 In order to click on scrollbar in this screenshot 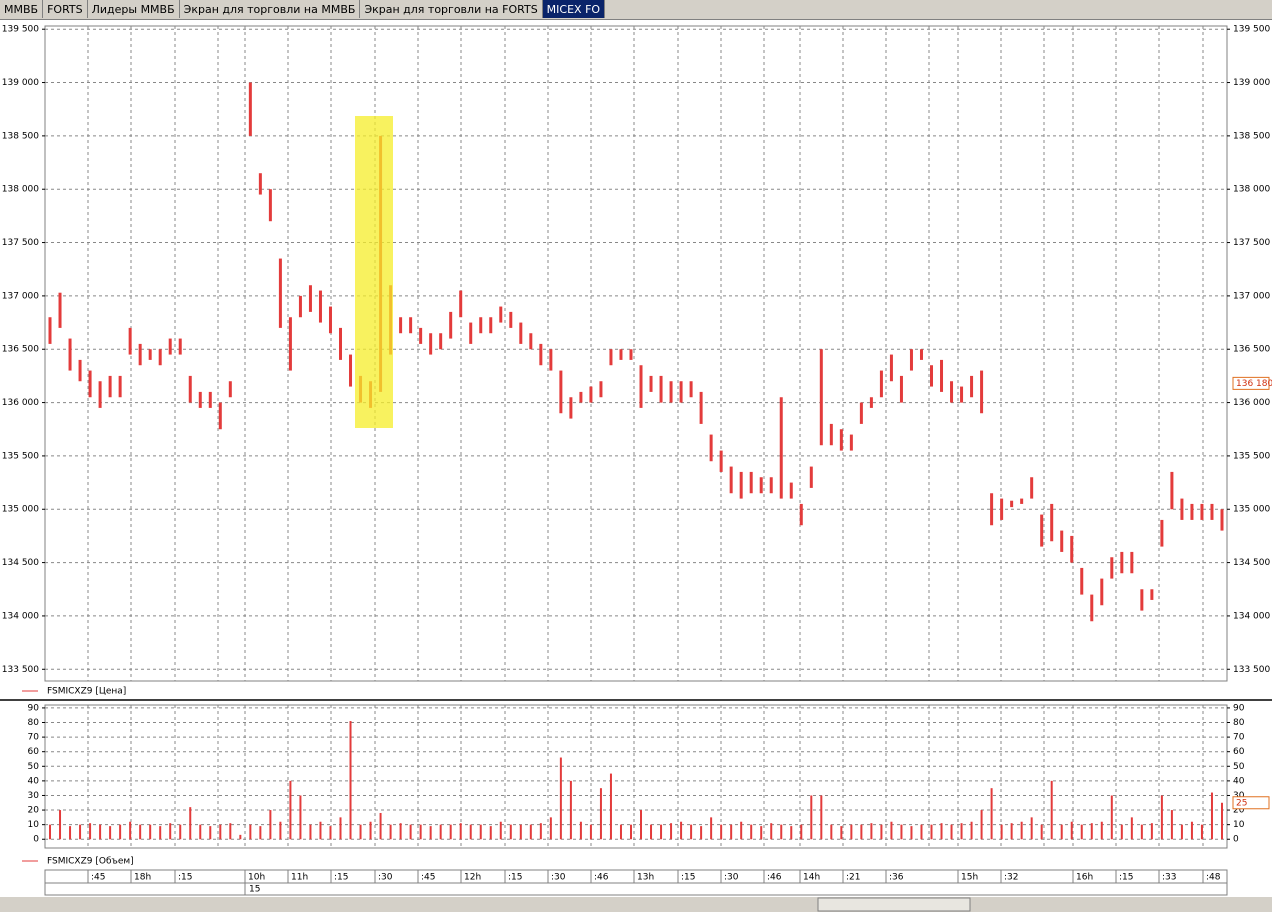, I will do `click(636, 904)`.